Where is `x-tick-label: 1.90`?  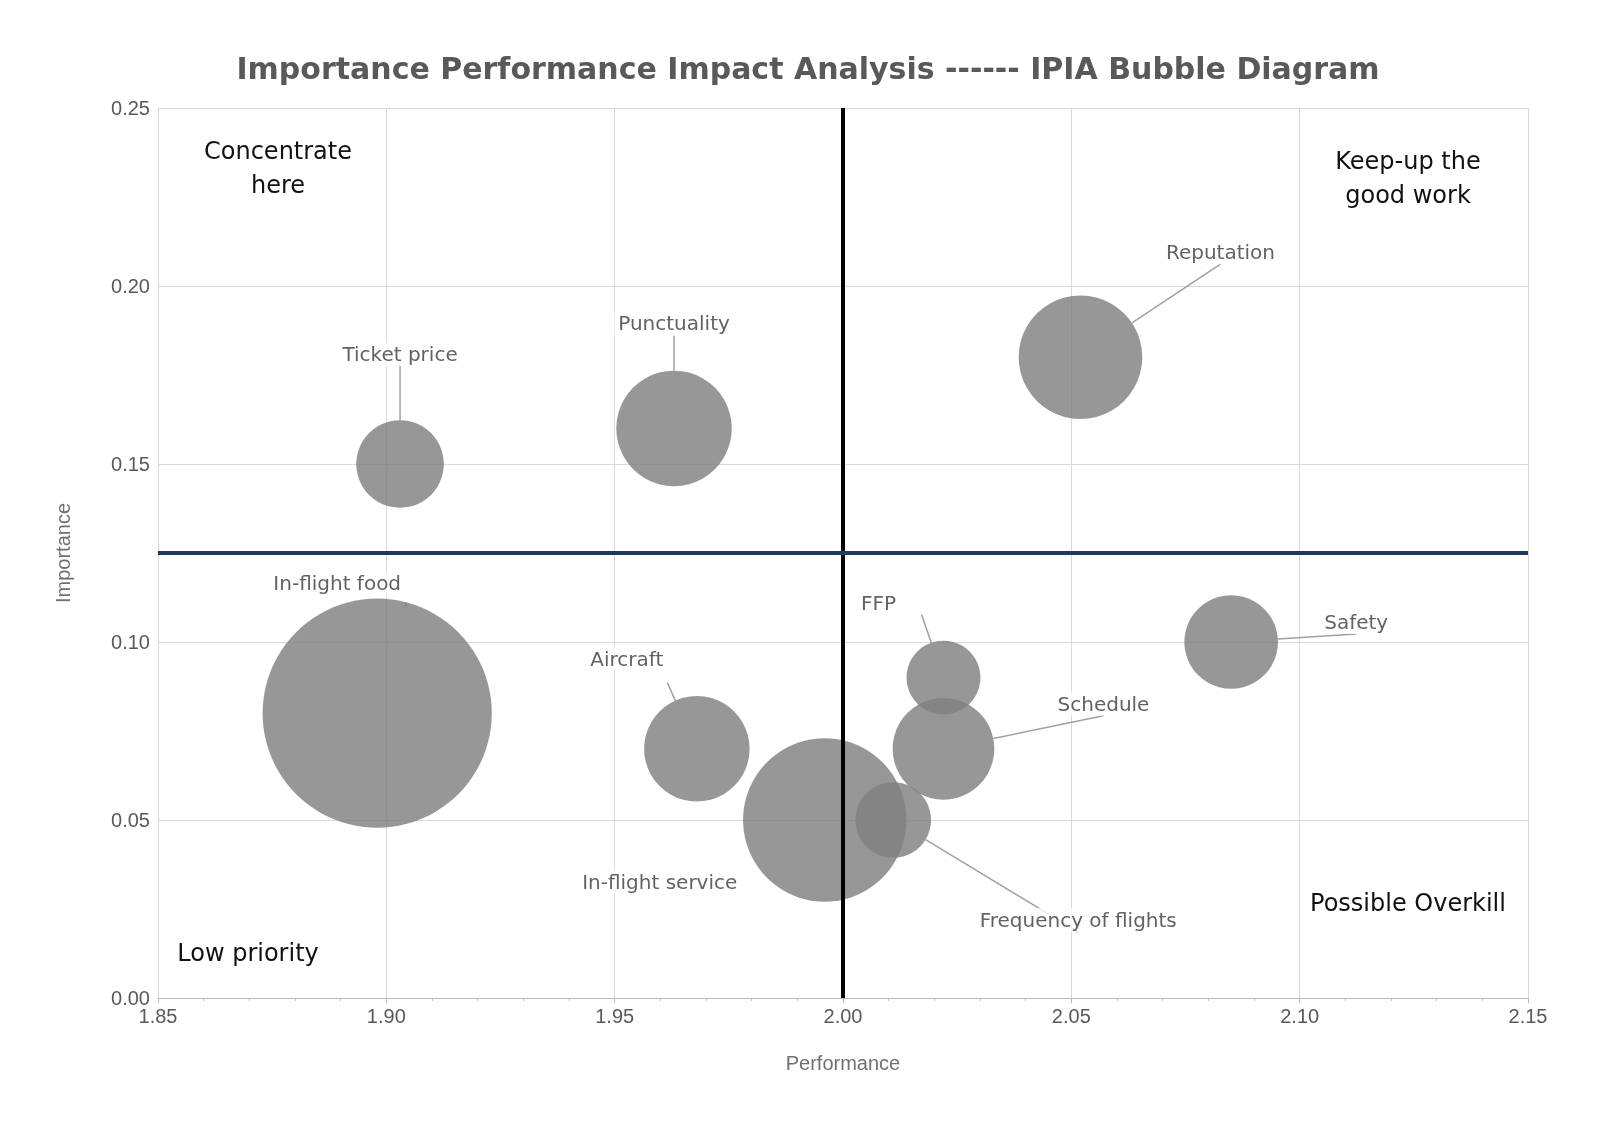 x-tick-label: 1.90 is located at coordinates (386, 1016).